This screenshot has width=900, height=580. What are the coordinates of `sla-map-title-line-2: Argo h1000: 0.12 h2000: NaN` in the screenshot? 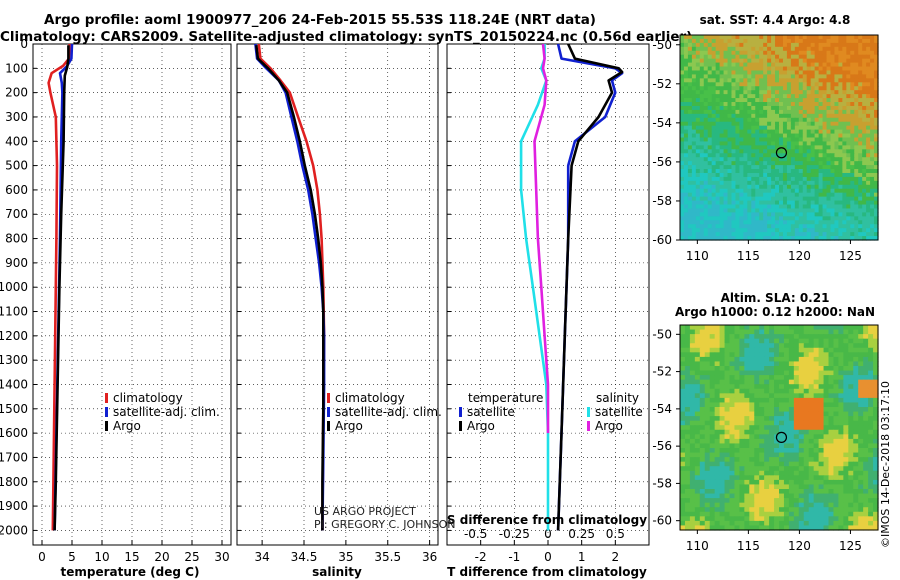 It's located at (775, 312).